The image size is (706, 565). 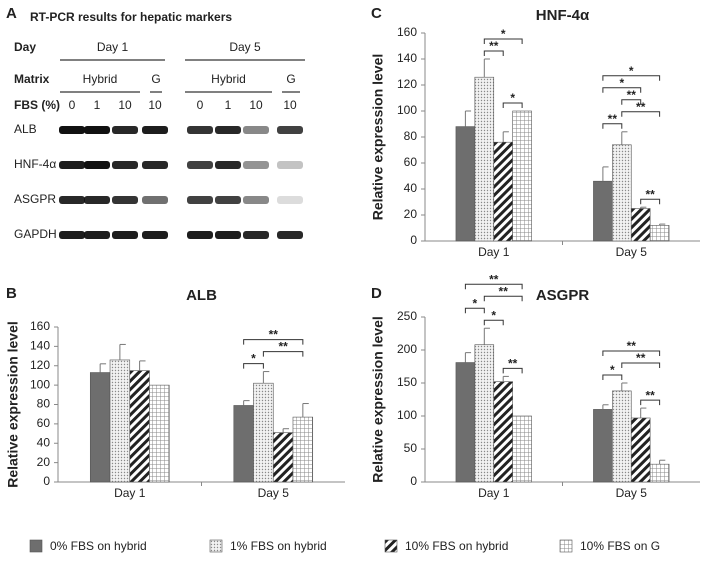 What do you see at coordinates (98, 546) in the screenshot?
I see `legend-label: 0% FBS on hybrid` at bounding box center [98, 546].